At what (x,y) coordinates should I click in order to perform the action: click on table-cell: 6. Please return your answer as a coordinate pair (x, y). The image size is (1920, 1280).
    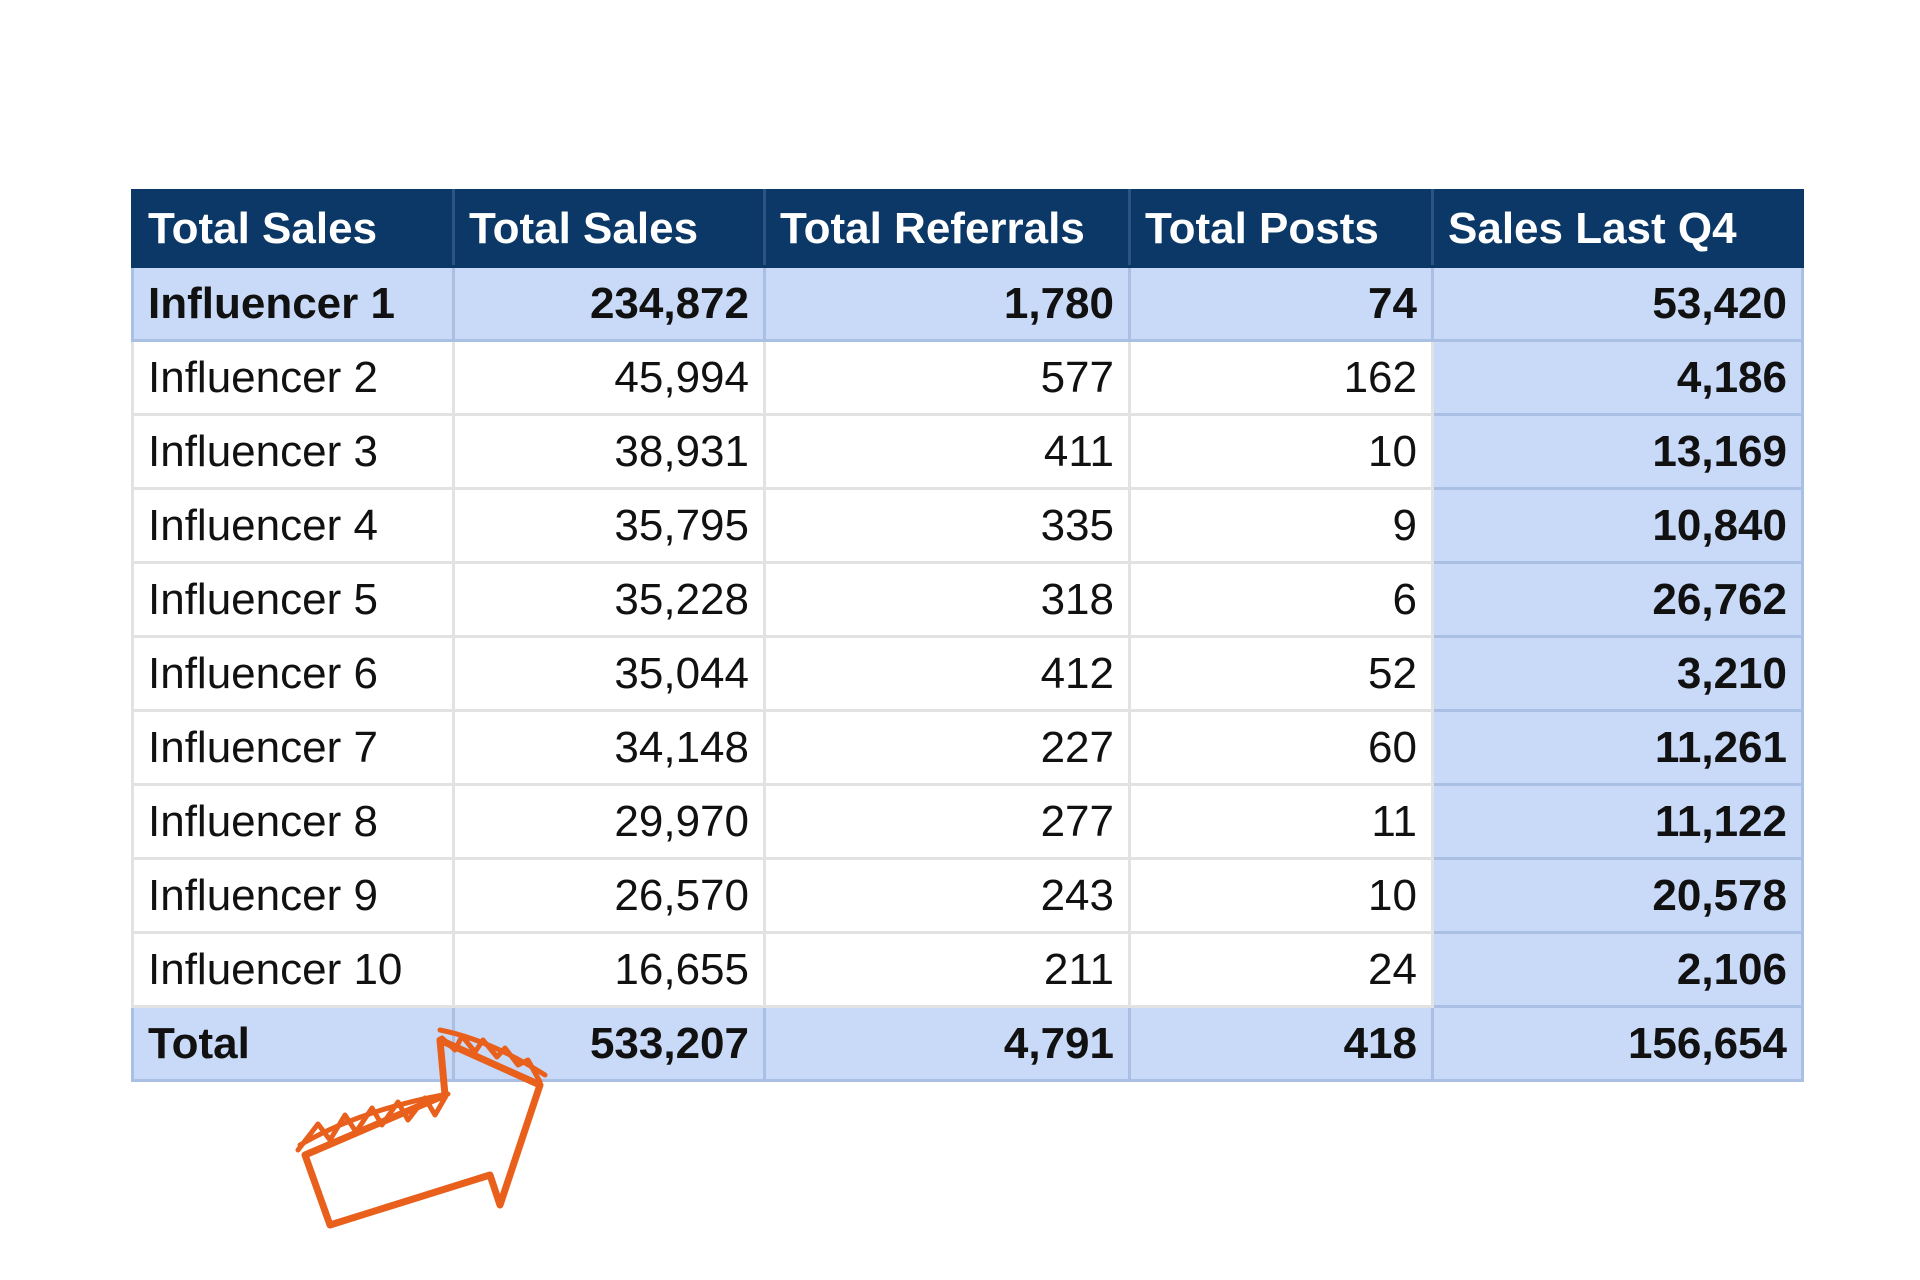
    Looking at the image, I should click on (1281, 599).